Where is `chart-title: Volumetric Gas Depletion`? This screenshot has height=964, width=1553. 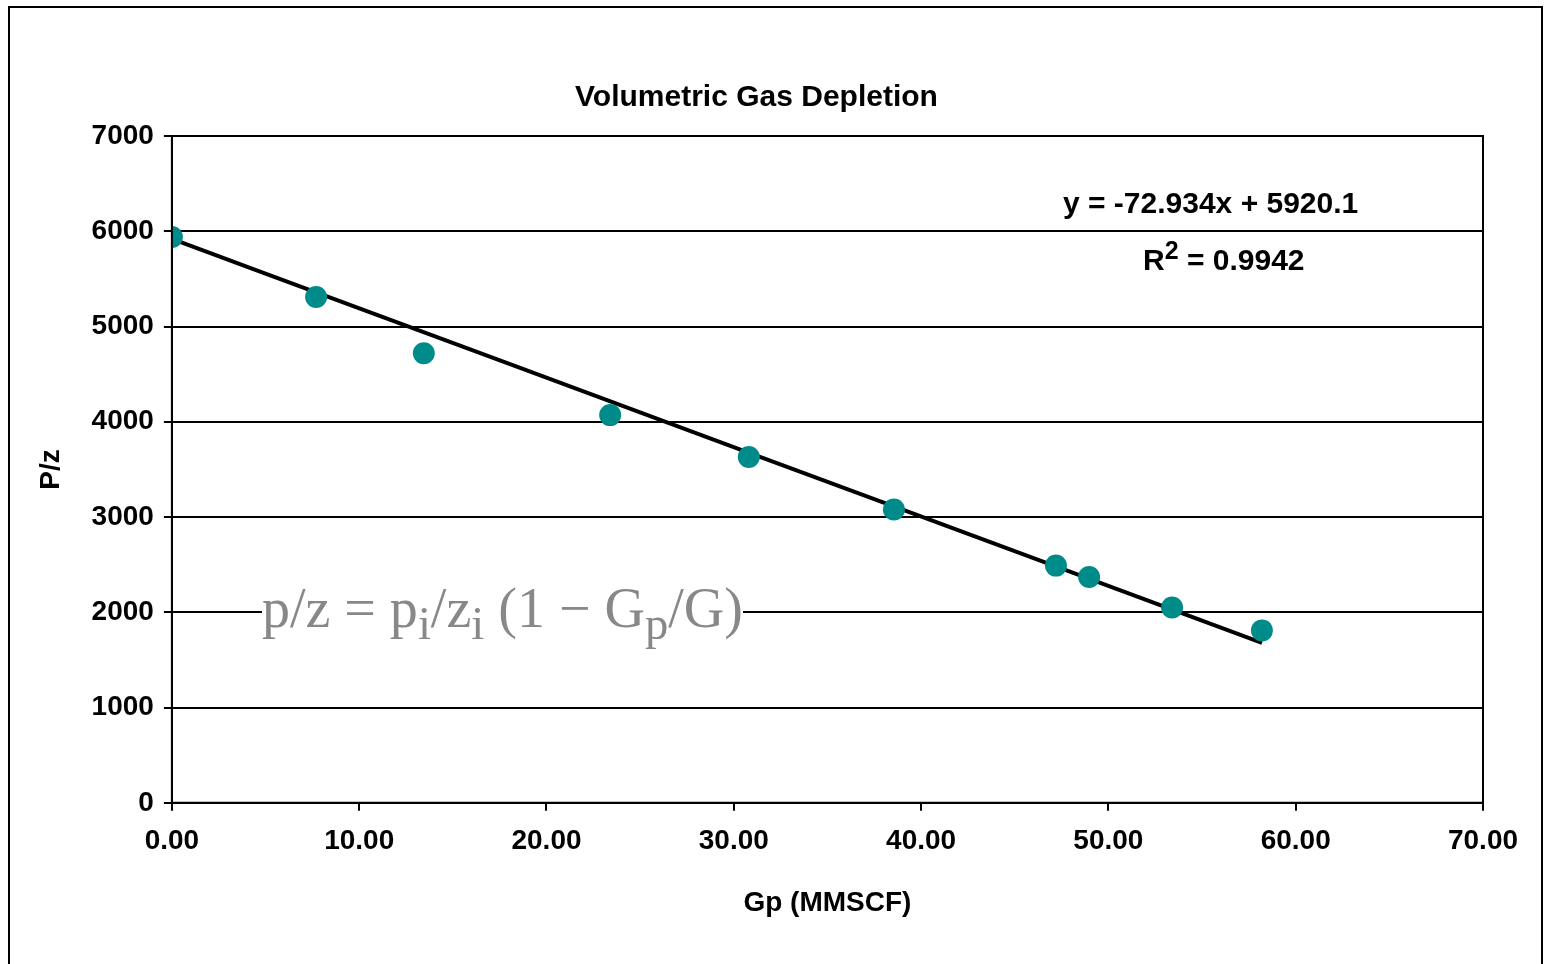
chart-title: Volumetric Gas Depletion is located at coordinates (756, 96).